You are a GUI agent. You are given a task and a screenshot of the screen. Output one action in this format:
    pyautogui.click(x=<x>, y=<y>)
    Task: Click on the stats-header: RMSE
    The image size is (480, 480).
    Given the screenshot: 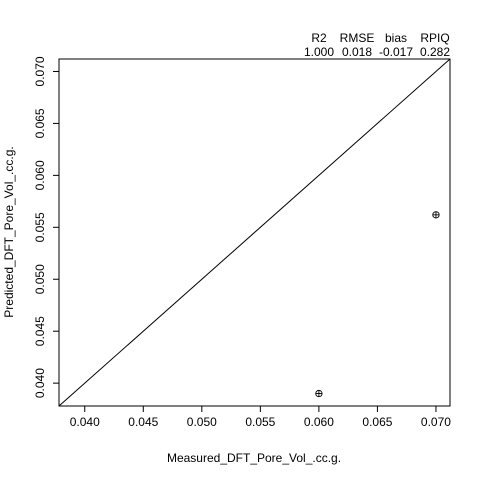 What is the action you would take?
    pyautogui.click(x=357, y=38)
    